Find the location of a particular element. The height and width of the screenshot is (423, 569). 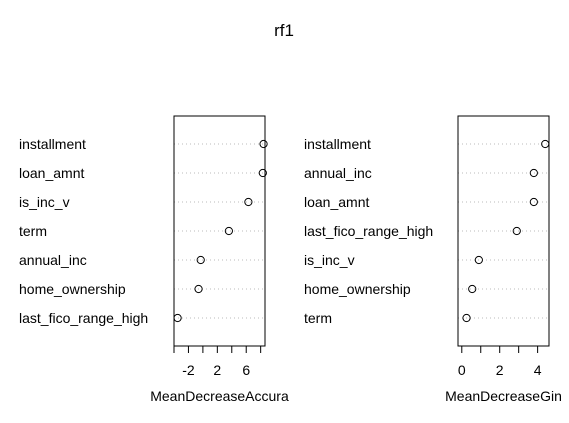

x-tick-label: 0 is located at coordinates (462, 370).